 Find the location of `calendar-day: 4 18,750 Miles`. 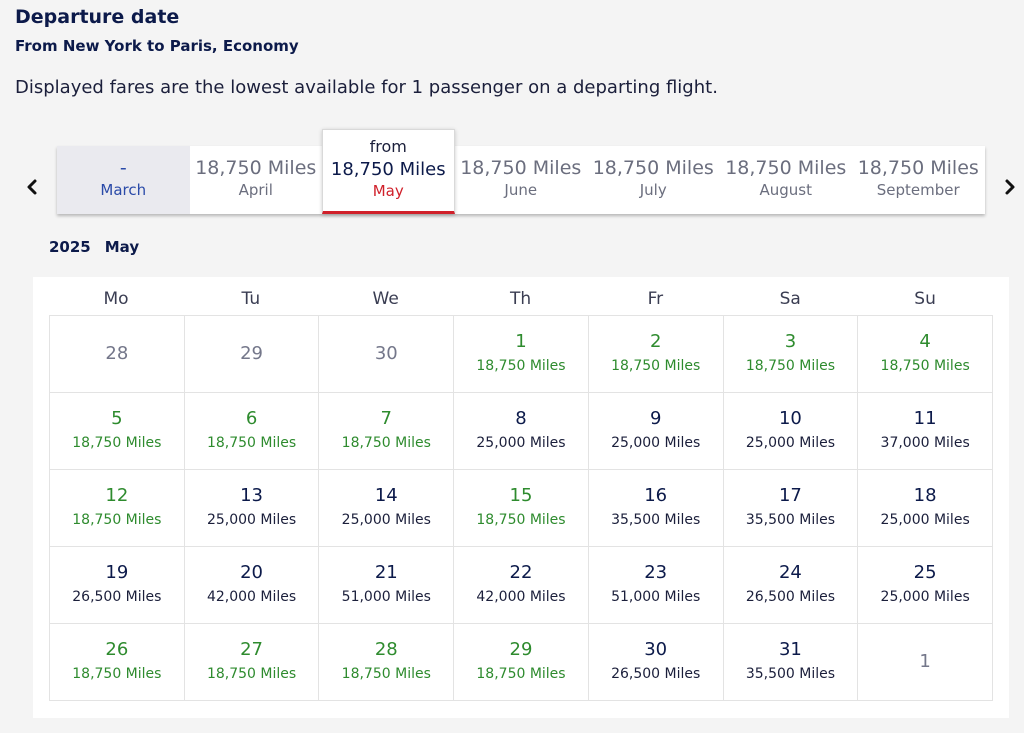

calendar-day: 4 18,750 Miles is located at coordinates (925, 354).